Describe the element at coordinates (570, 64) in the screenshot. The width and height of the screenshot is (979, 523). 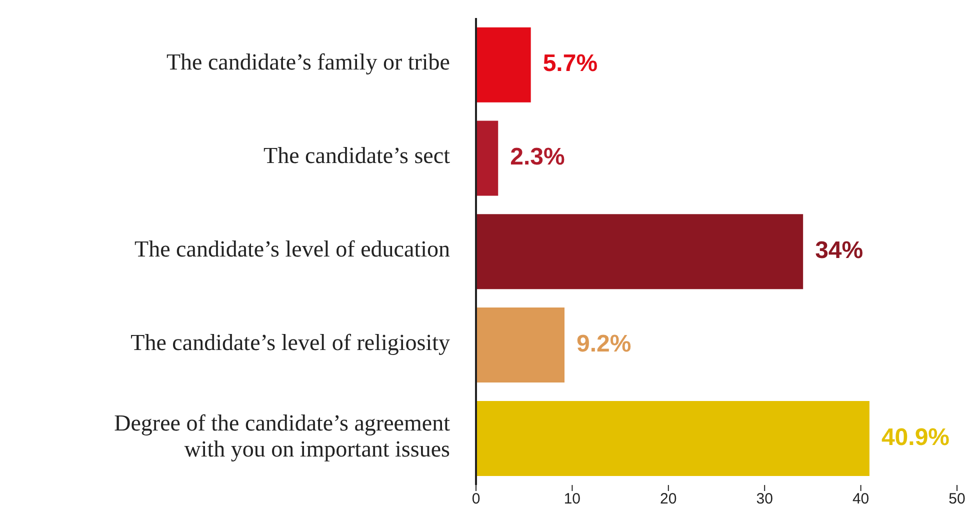
I see `data-label: 5.7%` at that location.